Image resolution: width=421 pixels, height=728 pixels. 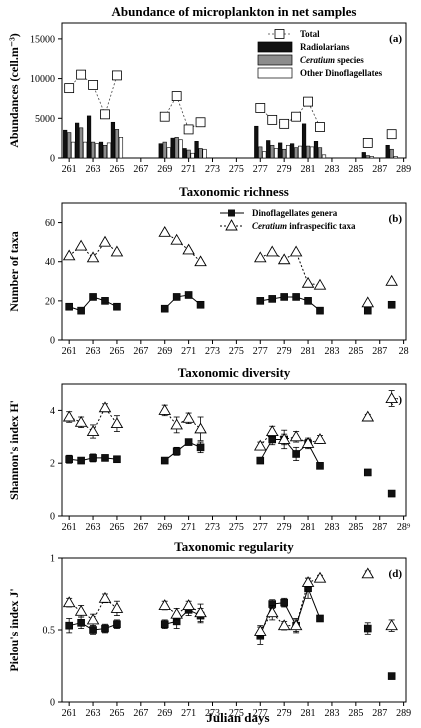 I want to click on panel-label: (b), so click(x=396, y=219).